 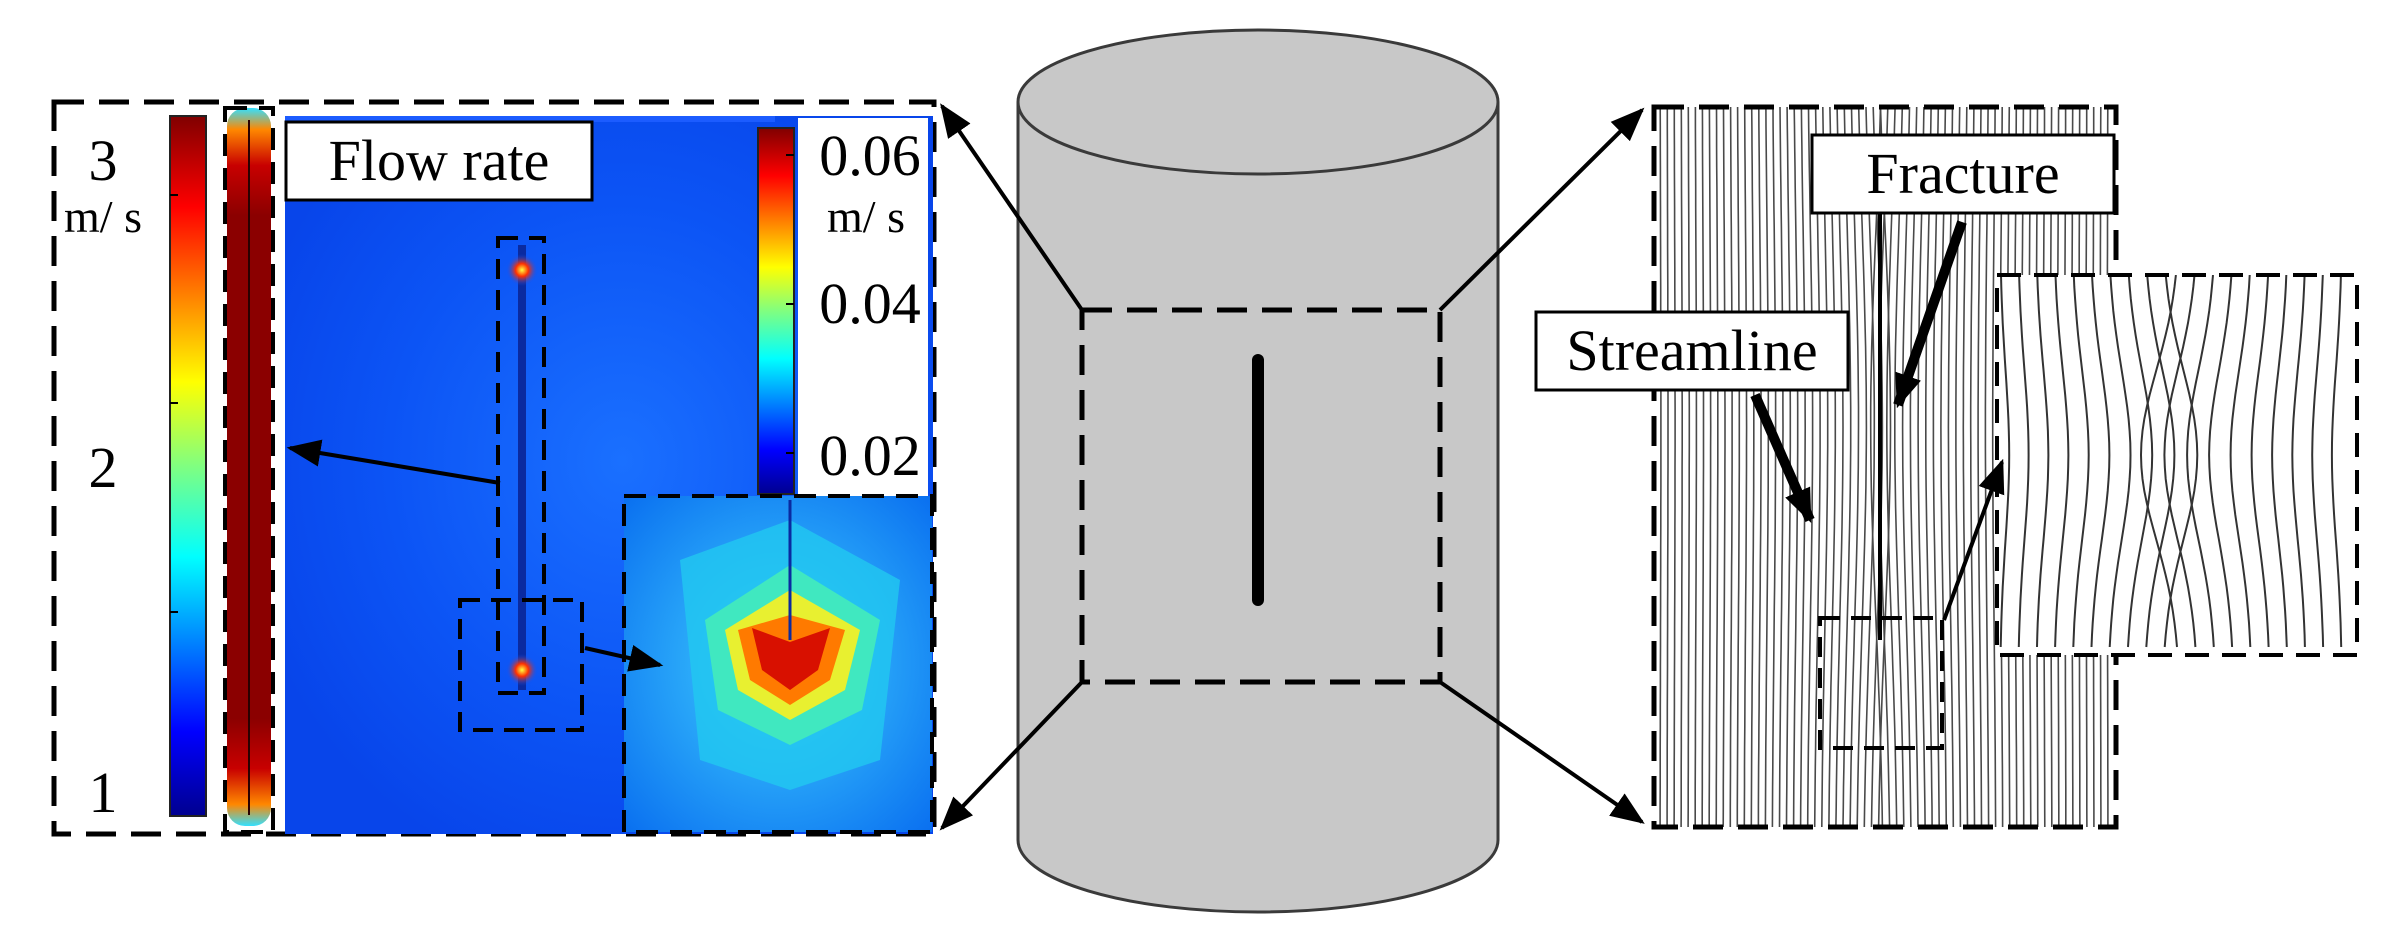 What do you see at coordinates (103, 216) in the screenshot?
I see `colorbar-large-unit: m/ s` at bounding box center [103, 216].